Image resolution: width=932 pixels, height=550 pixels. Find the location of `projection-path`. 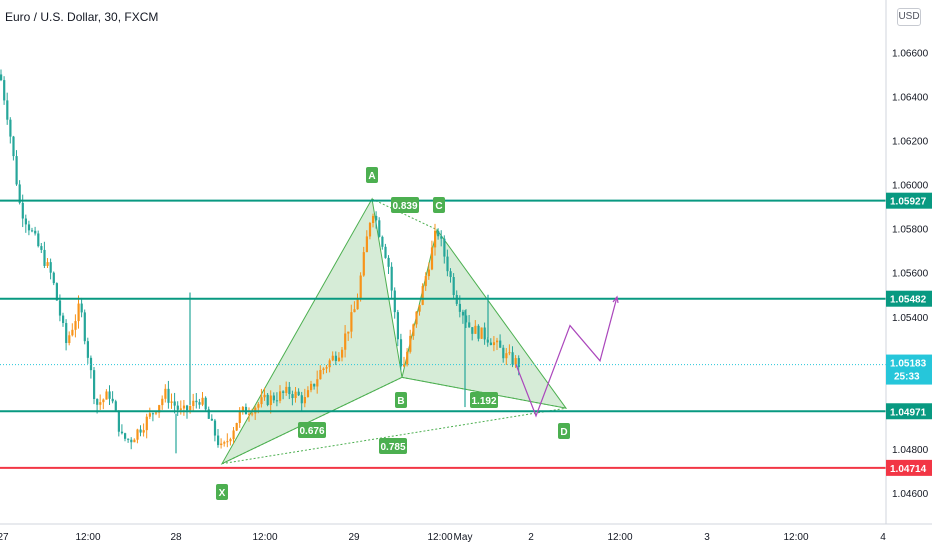

projection-path is located at coordinates (567, 356).